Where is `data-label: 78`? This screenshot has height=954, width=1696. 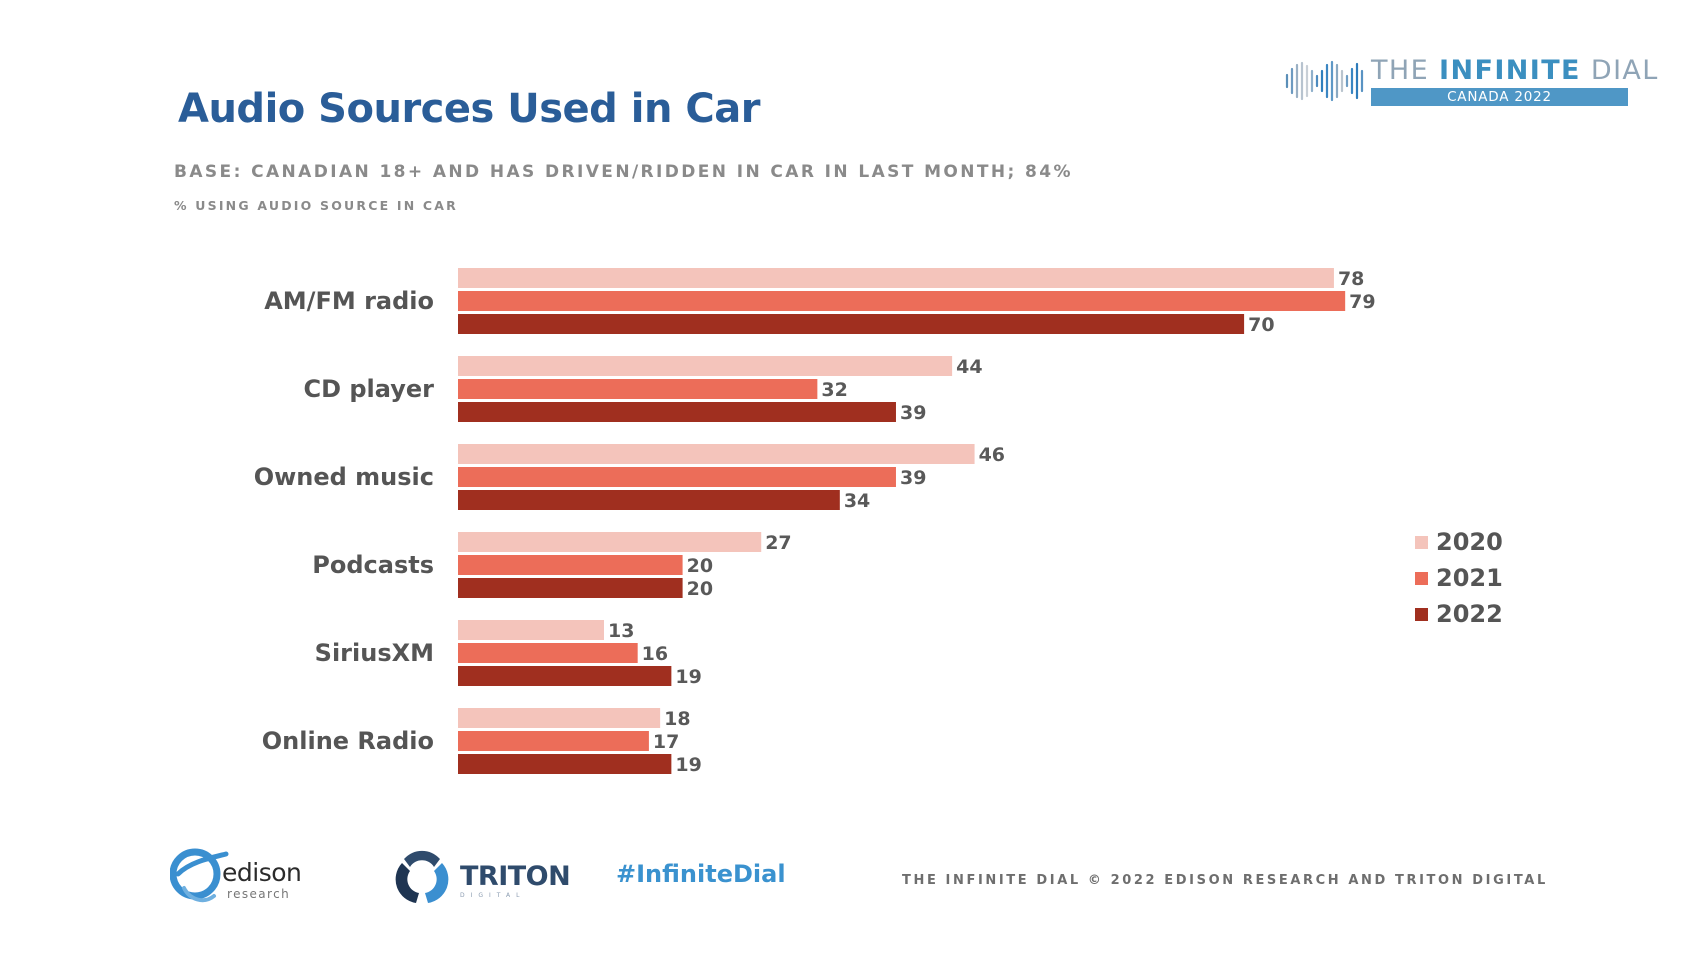
data-label: 78 is located at coordinates (1351, 279).